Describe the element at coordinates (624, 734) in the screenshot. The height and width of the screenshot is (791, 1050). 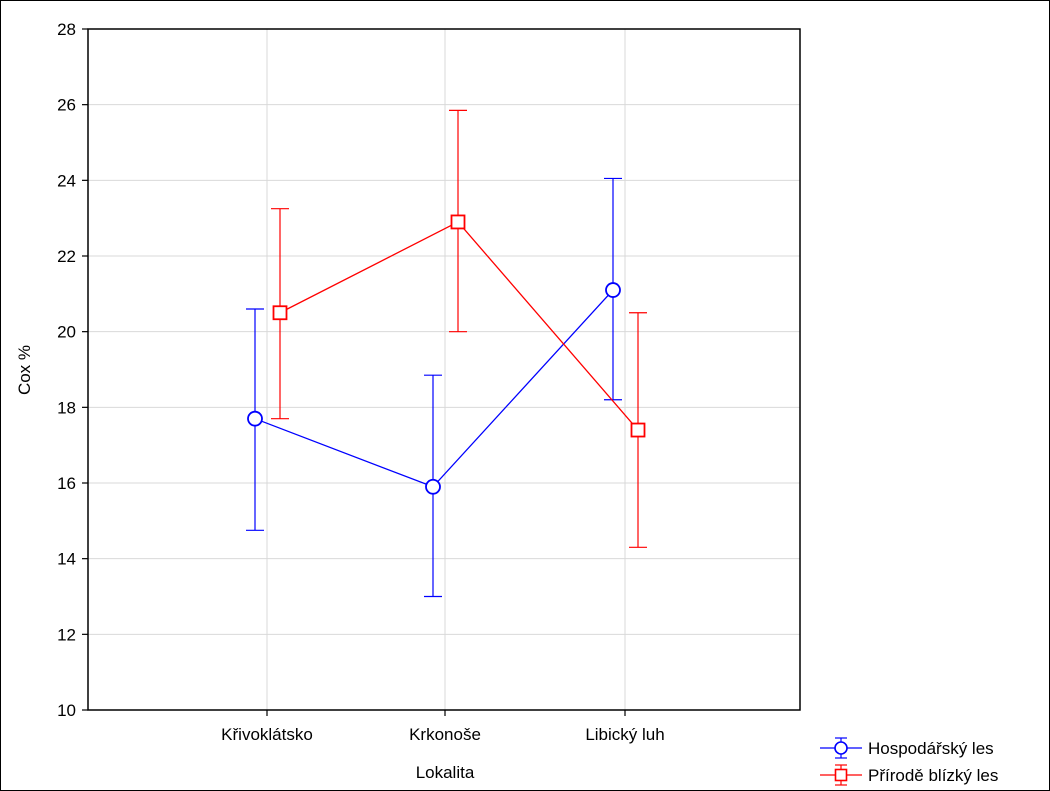
I see `x-tick-label: Libický luh` at that location.